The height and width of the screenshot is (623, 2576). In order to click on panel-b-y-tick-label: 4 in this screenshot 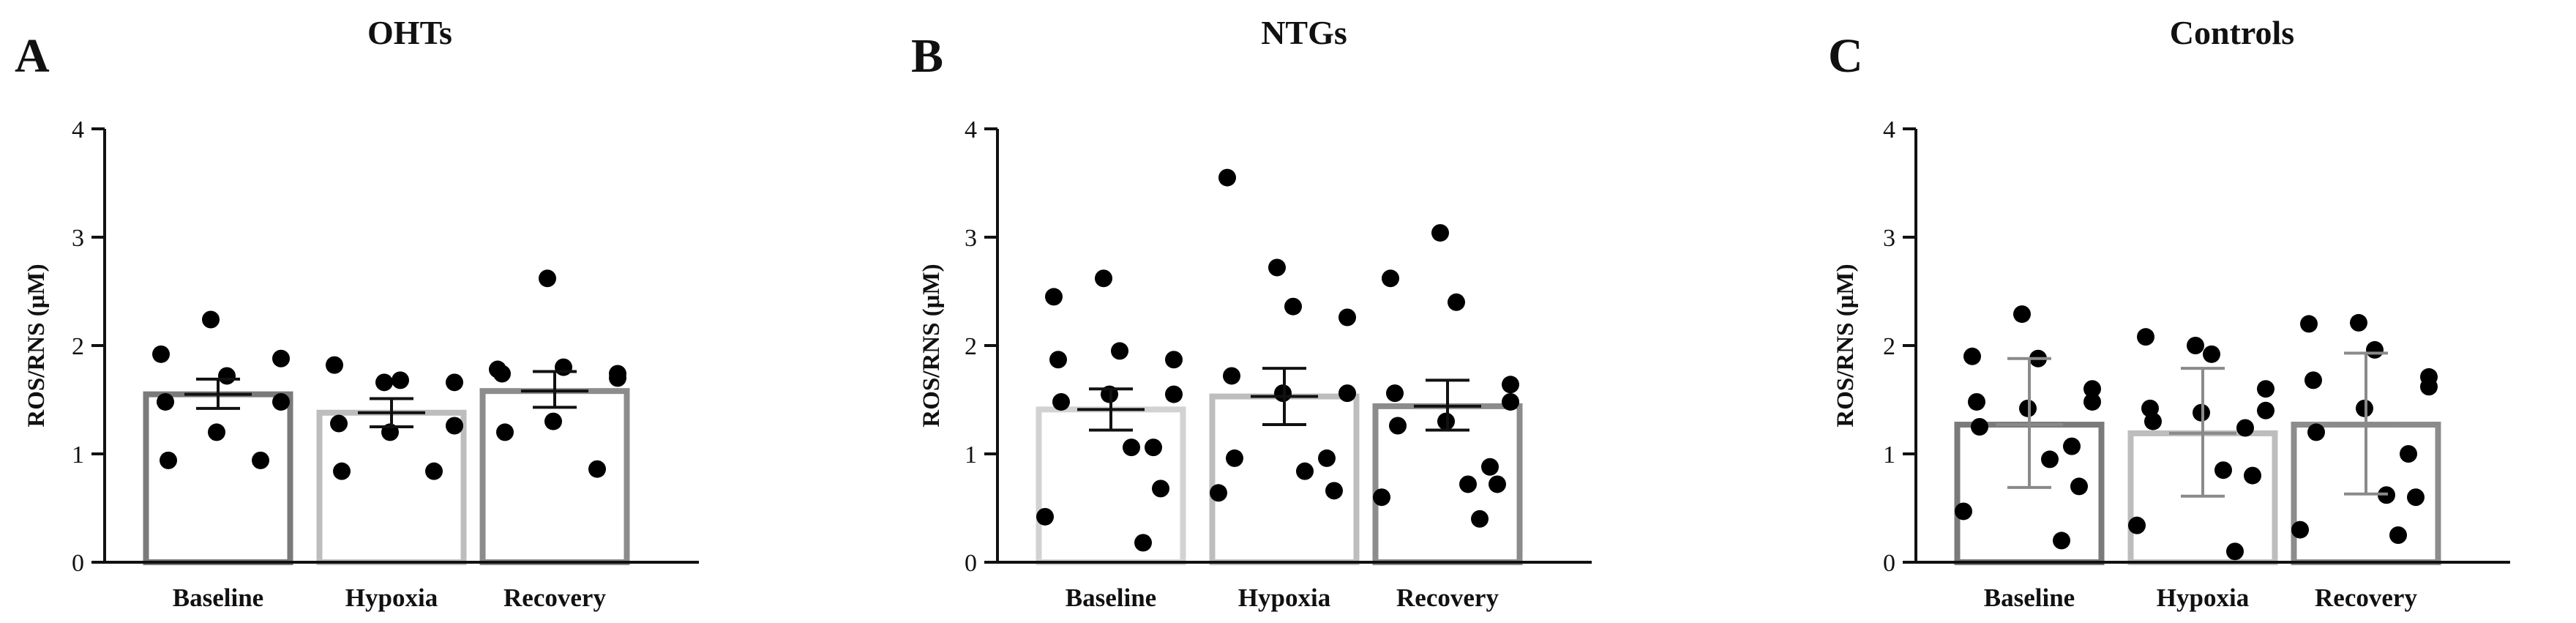, I will do `click(971, 129)`.